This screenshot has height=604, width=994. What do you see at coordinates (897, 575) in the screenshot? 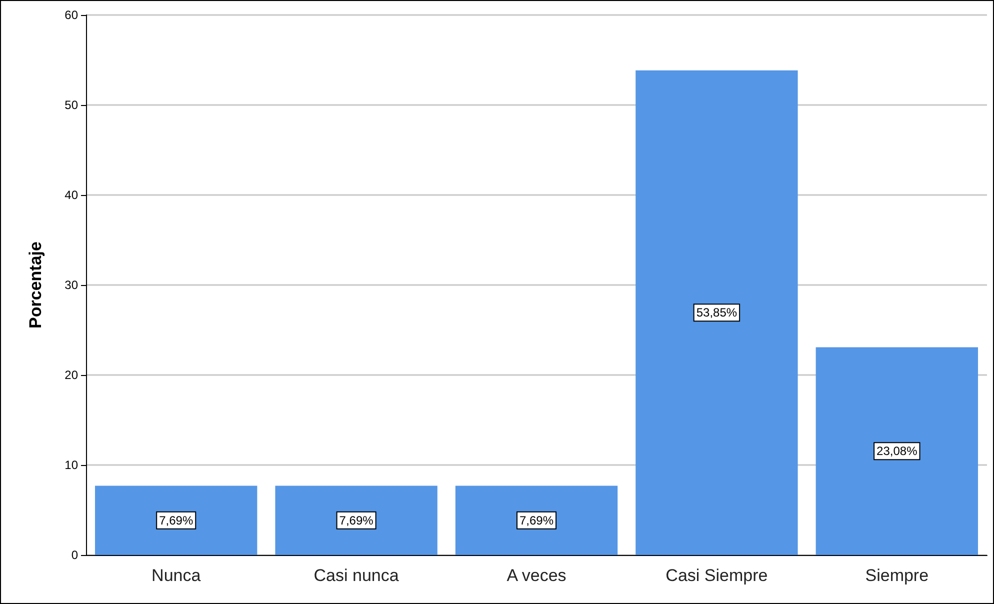
I see `x-tick-label: Siempre` at bounding box center [897, 575].